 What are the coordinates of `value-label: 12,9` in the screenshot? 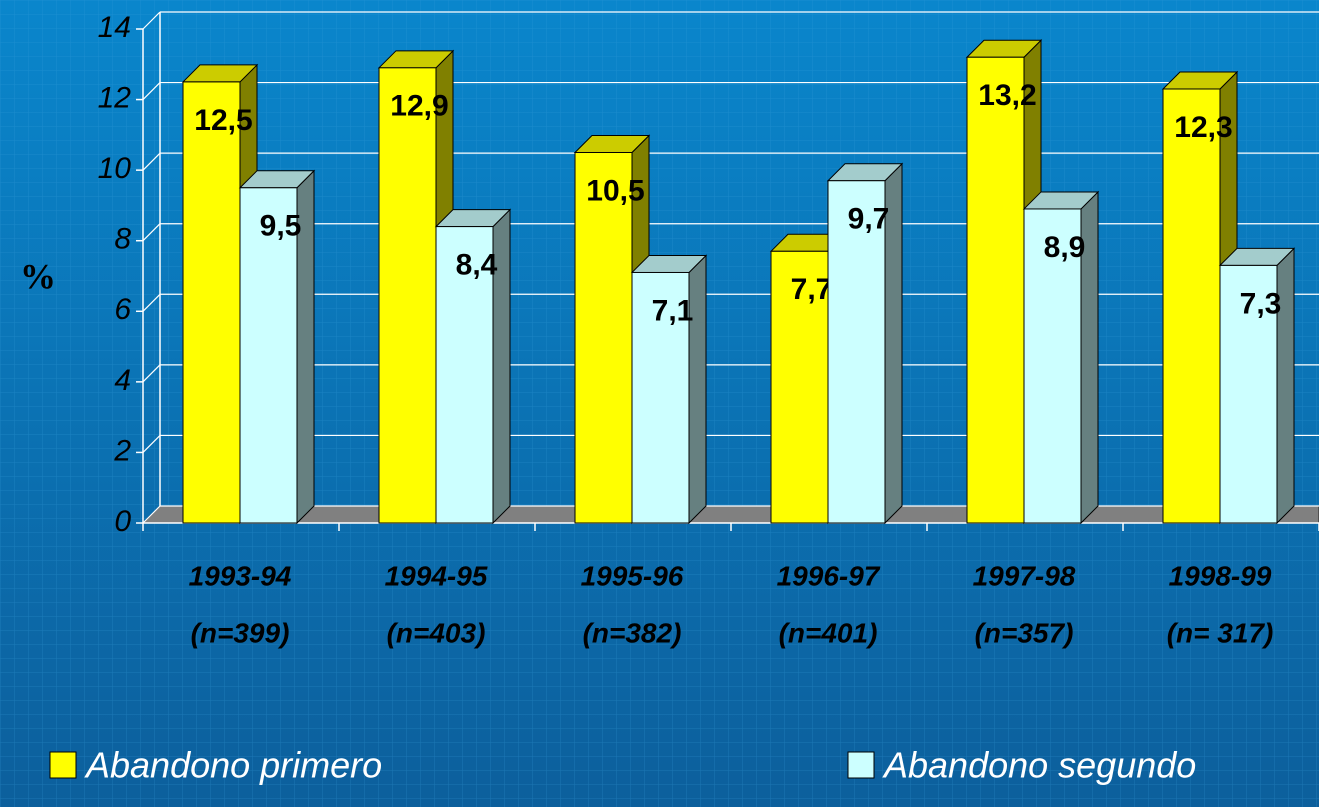 It's located at (419, 106).